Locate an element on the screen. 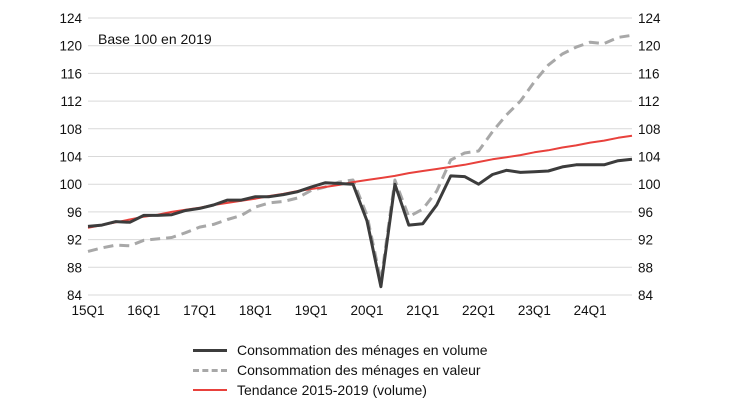 The width and height of the screenshot is (730, 410). y-tick-label-left: 96 is located at coordinates (74, 212).